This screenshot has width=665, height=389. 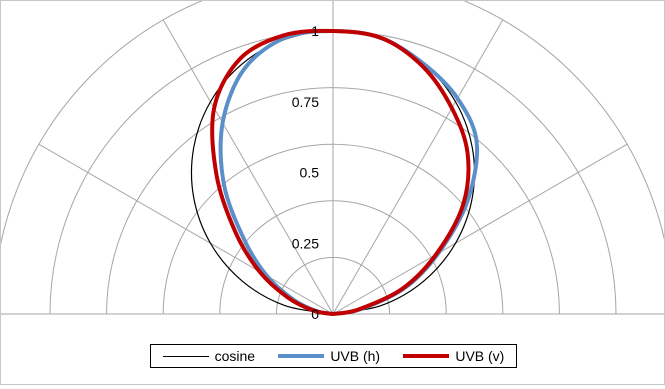 I want to click on legend-swatch-uvb-h, so click(x=301, y=356).